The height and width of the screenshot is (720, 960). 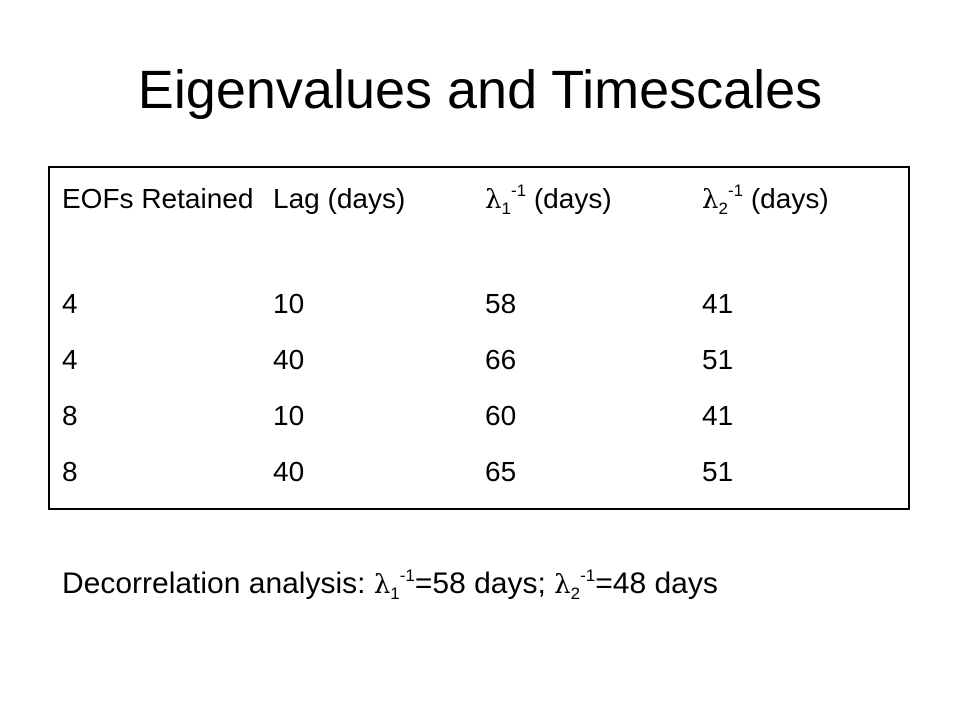 I want to click on note-value: =48 days, so click(x=656, y=583).